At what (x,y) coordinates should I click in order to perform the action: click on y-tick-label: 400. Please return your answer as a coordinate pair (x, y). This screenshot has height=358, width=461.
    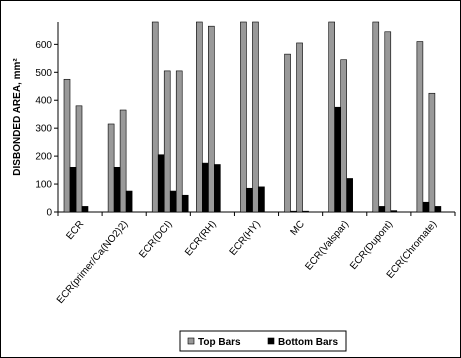
    Looking at the image, I should click on (43, 101).